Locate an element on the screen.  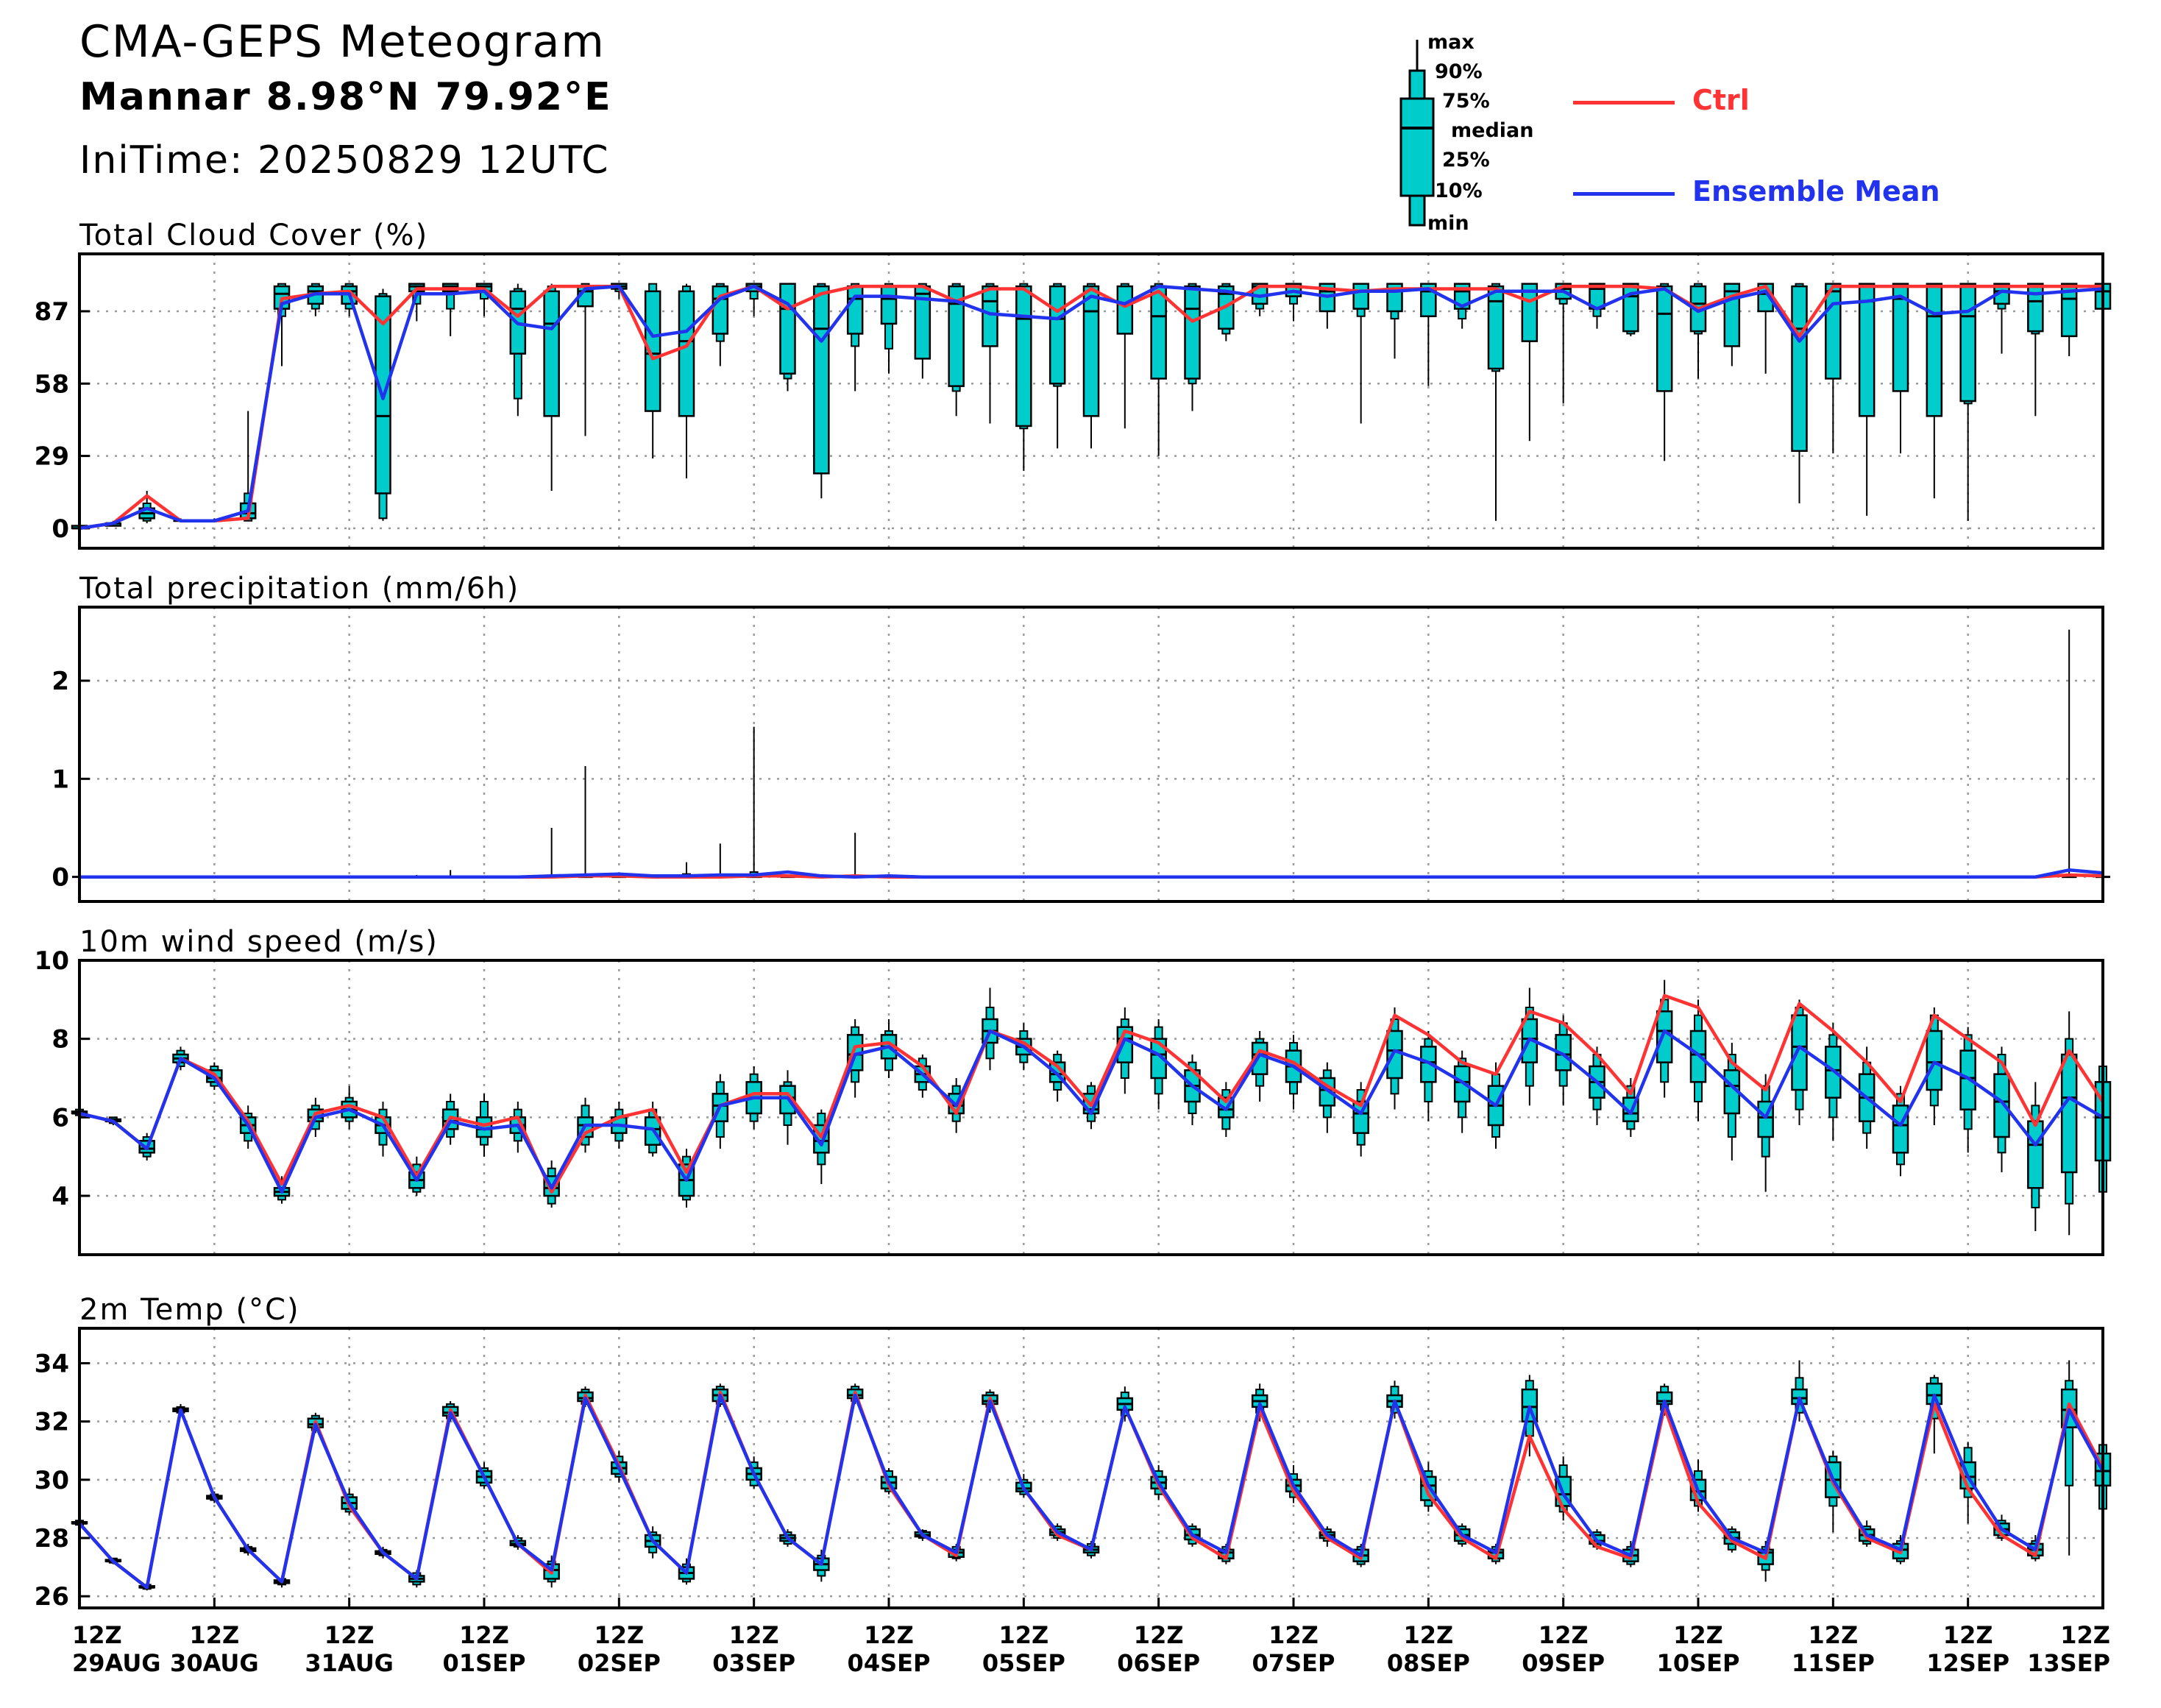
x-tick-date: 11SEP is located at coordinates (1833, 1663).